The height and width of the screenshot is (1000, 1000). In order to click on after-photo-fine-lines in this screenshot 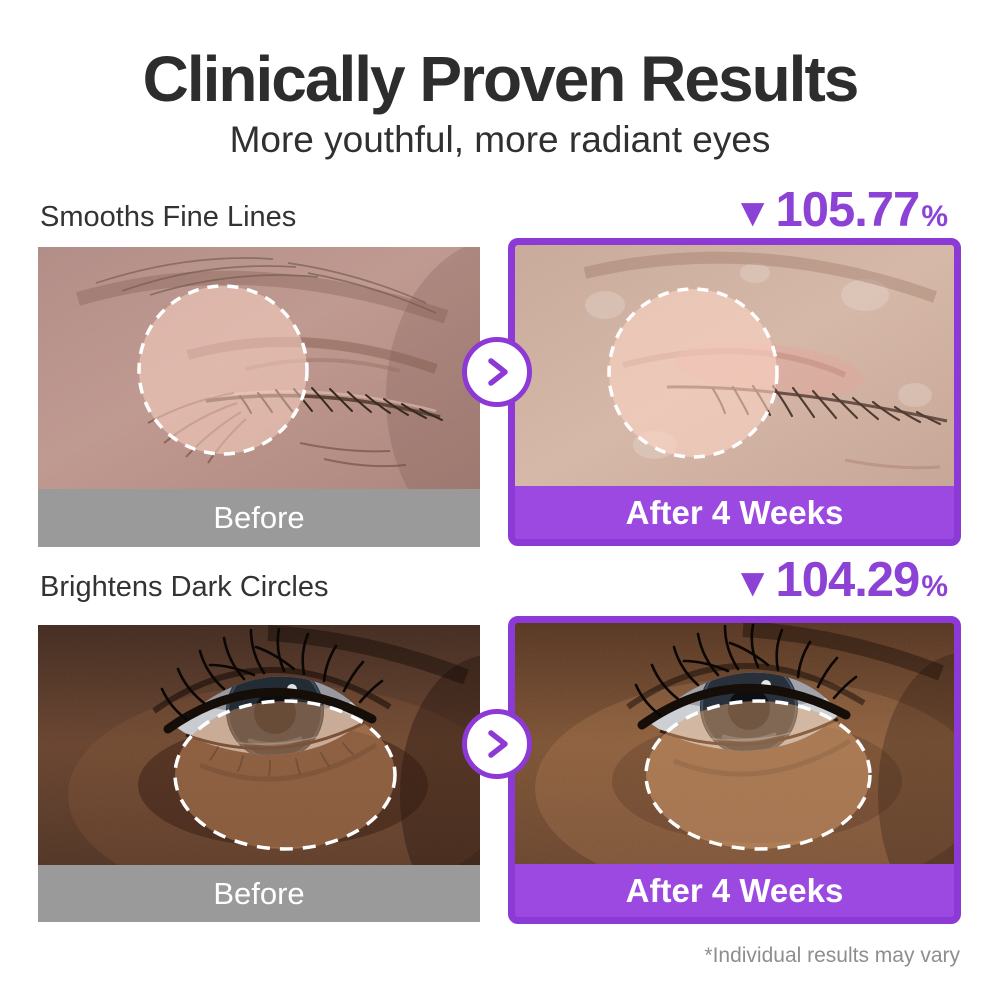, I will do `click(734, 365)`.